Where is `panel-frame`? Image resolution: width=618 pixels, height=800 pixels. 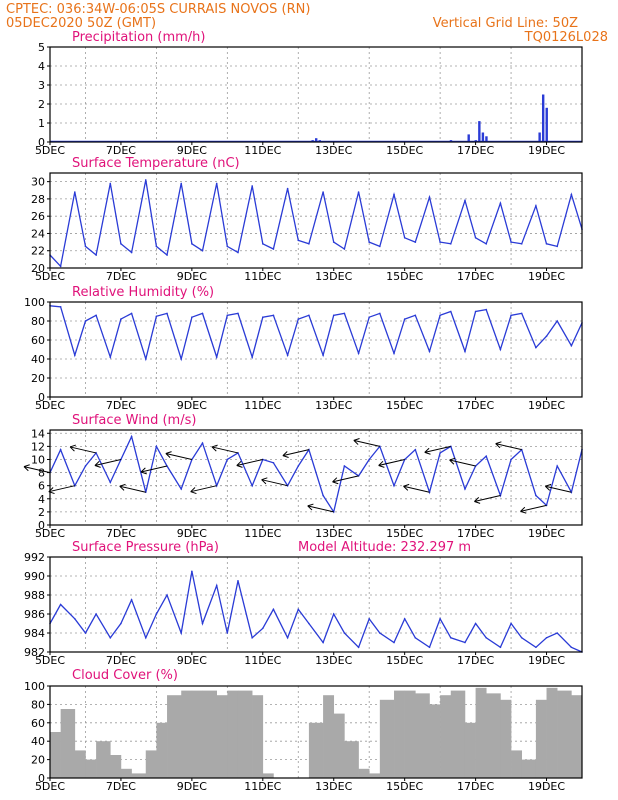
panel-frame is located at coordinates (316, 220).